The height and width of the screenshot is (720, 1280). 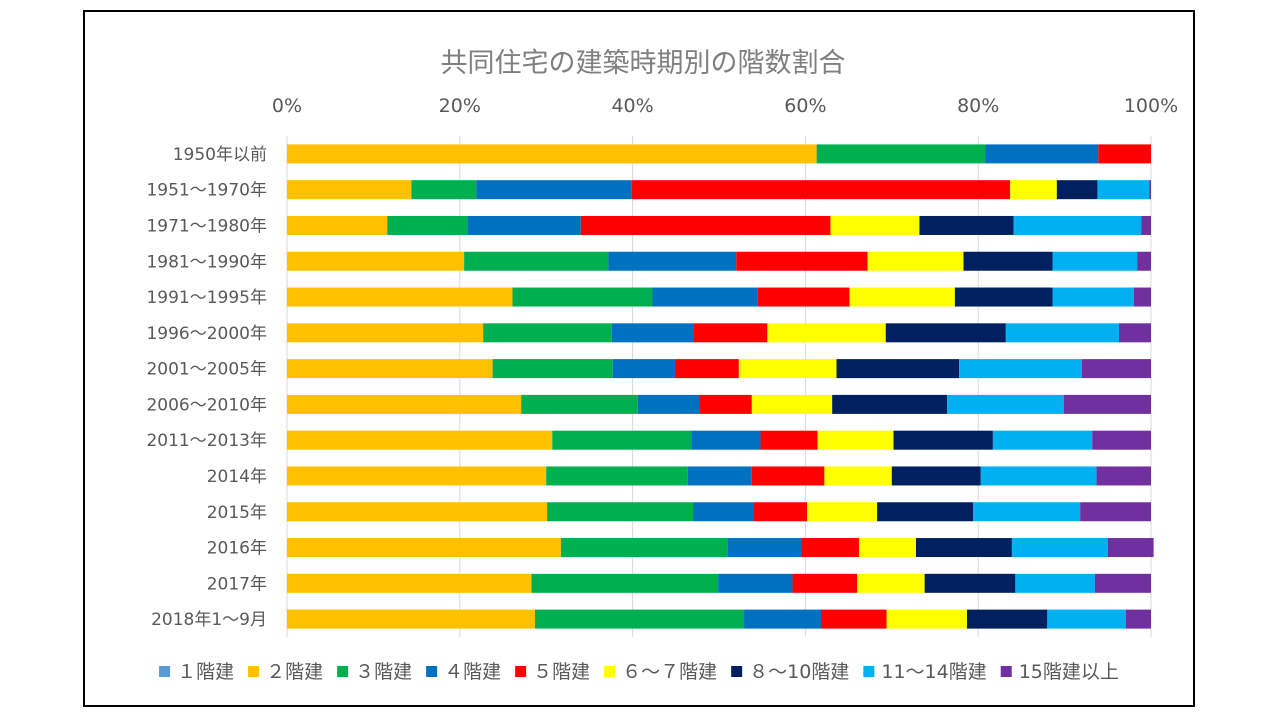 What do you see at coordinates (206, 262) in the screenshot?
I see `category-label: 1981～1990年` at bounding box center [206, 262].